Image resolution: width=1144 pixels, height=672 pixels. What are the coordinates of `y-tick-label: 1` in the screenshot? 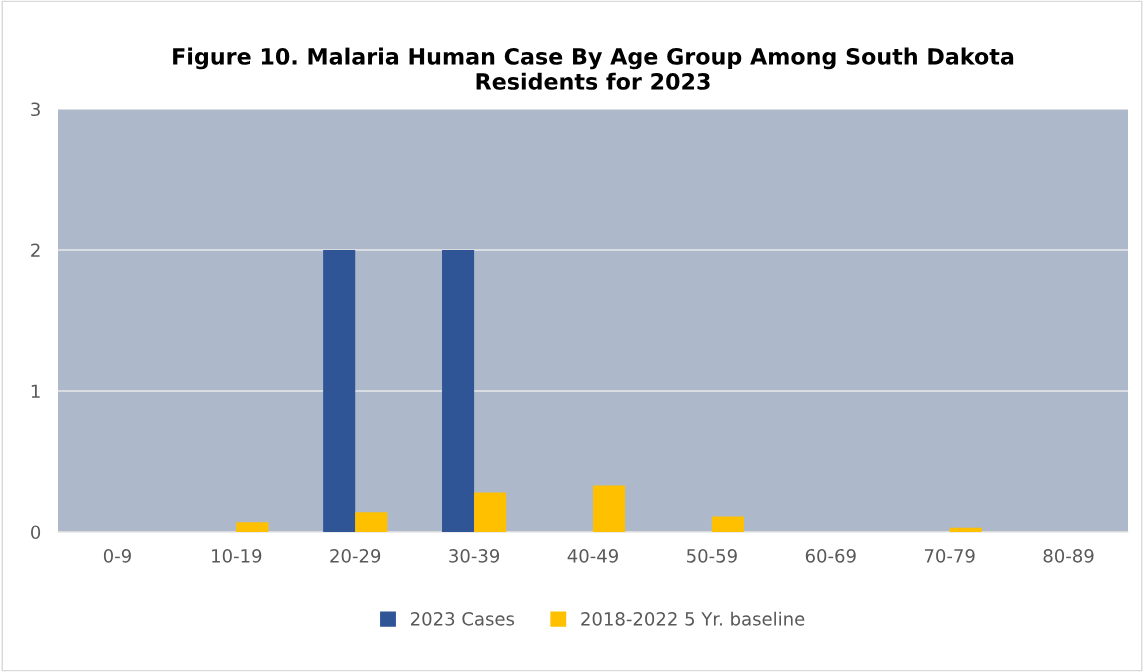 It's located at (35, 391).